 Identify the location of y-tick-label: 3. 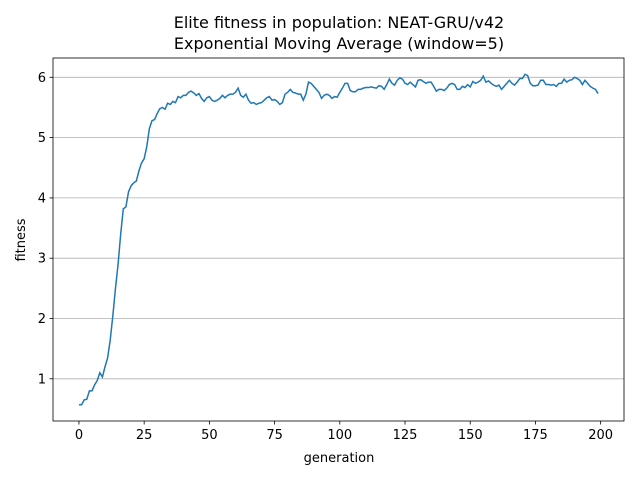
(42, 259).